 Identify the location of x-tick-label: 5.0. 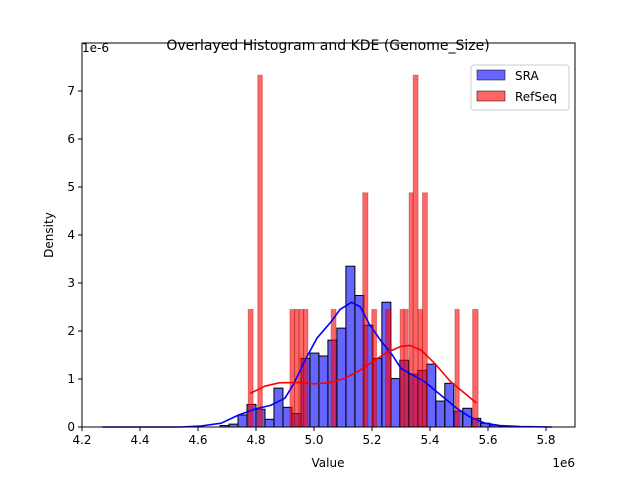
(313, 440).